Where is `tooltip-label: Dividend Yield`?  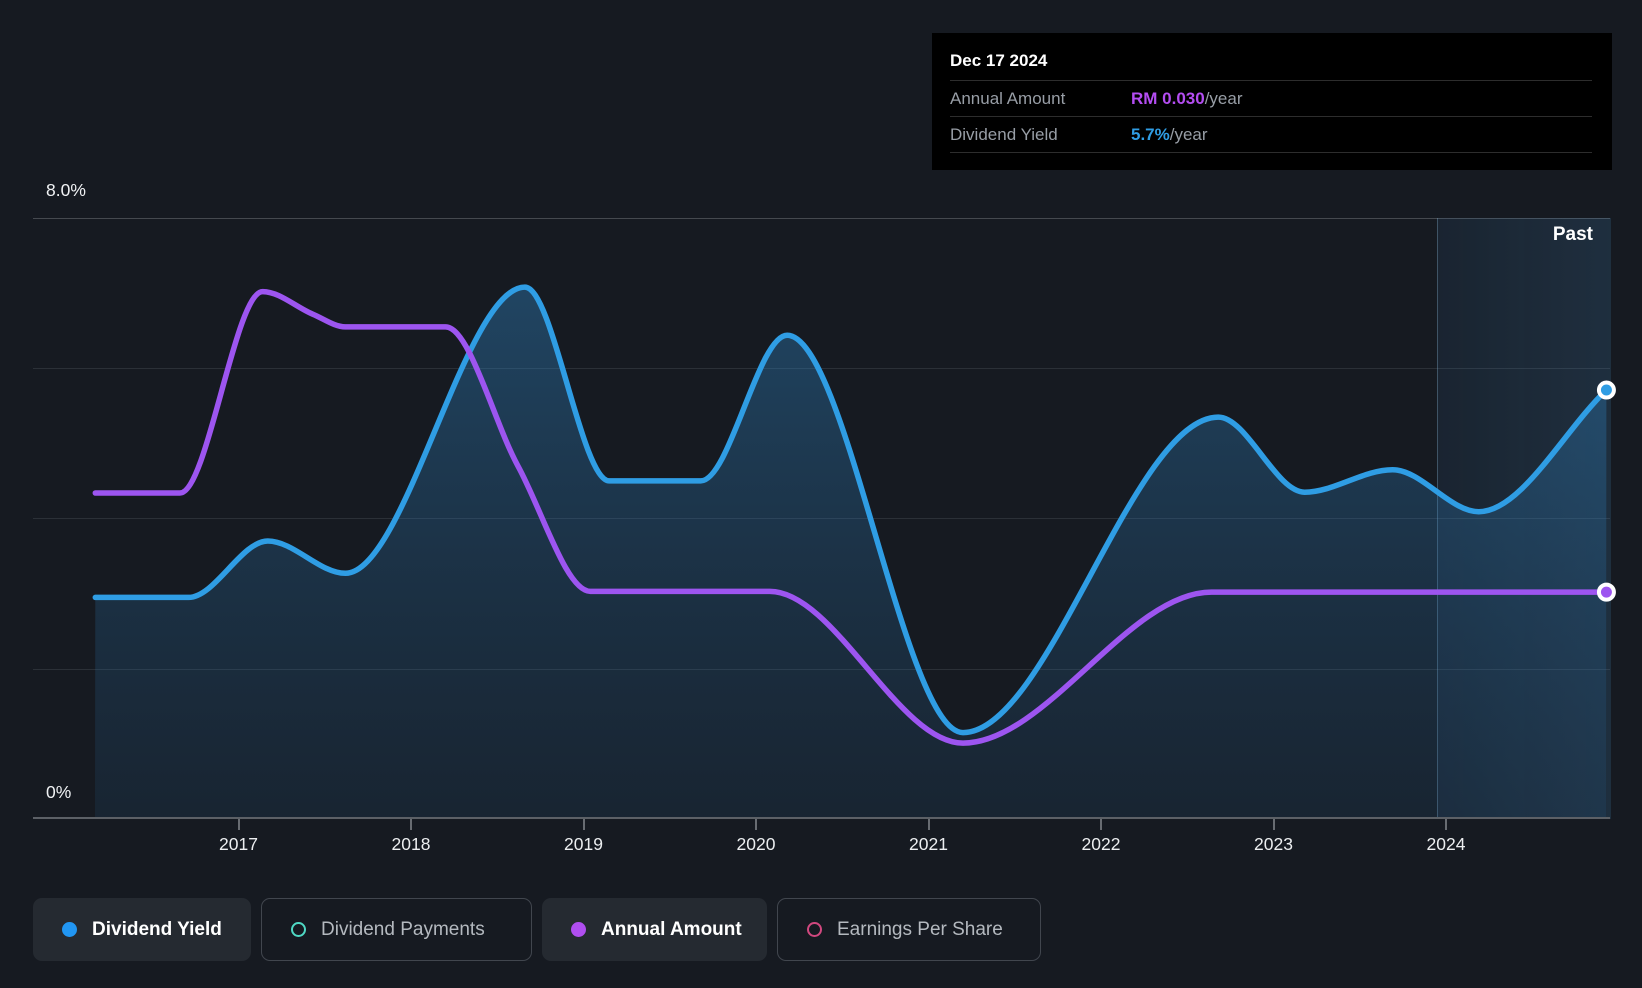
tooltip-label: Dividend Yield is located at coordinates (1004, 134).